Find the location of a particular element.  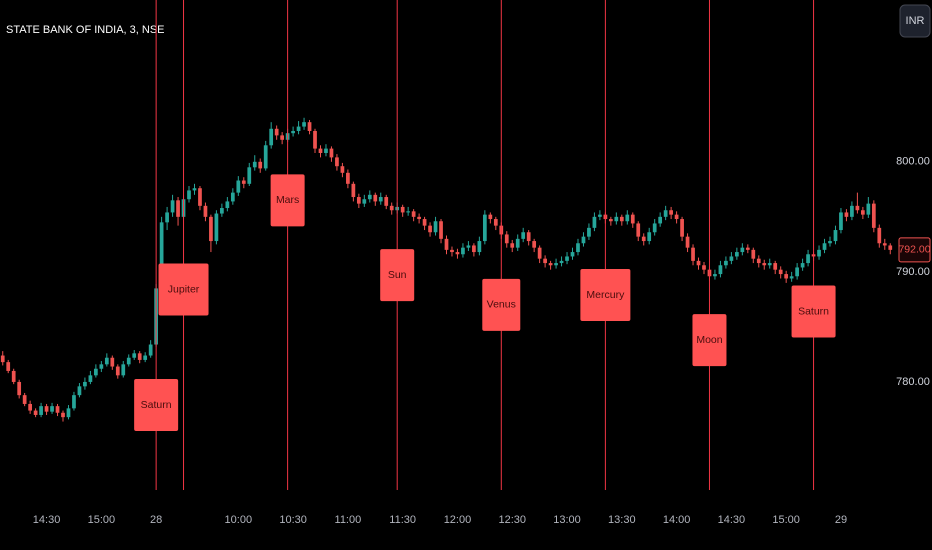

x-tick-label: 11:00 is located at coordinates (348, 520).